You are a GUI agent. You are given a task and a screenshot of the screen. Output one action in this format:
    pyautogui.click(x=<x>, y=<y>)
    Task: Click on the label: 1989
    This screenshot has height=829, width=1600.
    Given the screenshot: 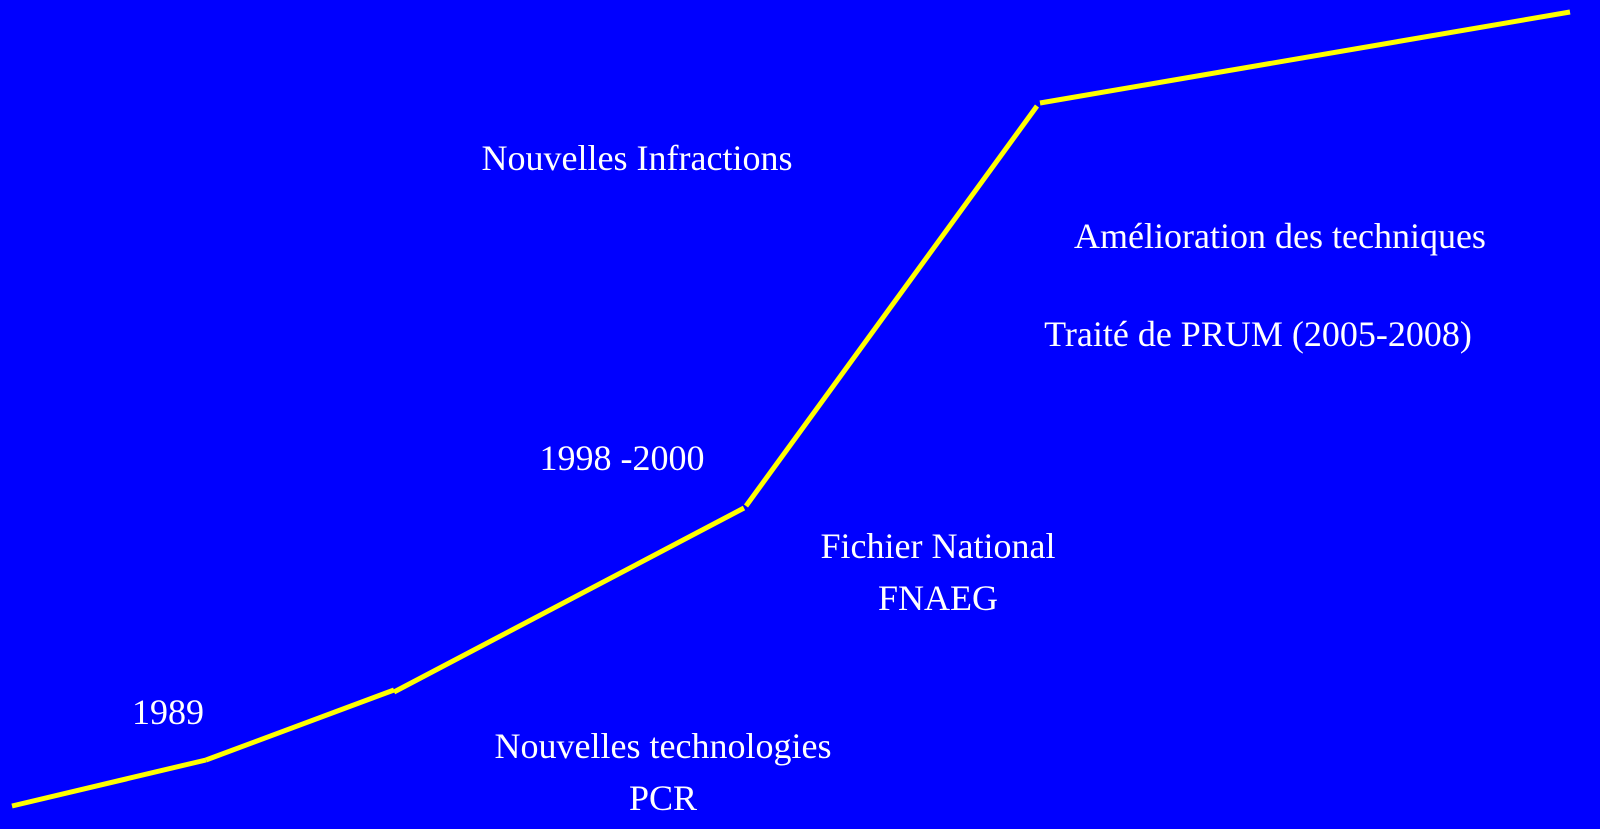 What is the action you would take?
    pyautogui.click(x=168, y=712)
    